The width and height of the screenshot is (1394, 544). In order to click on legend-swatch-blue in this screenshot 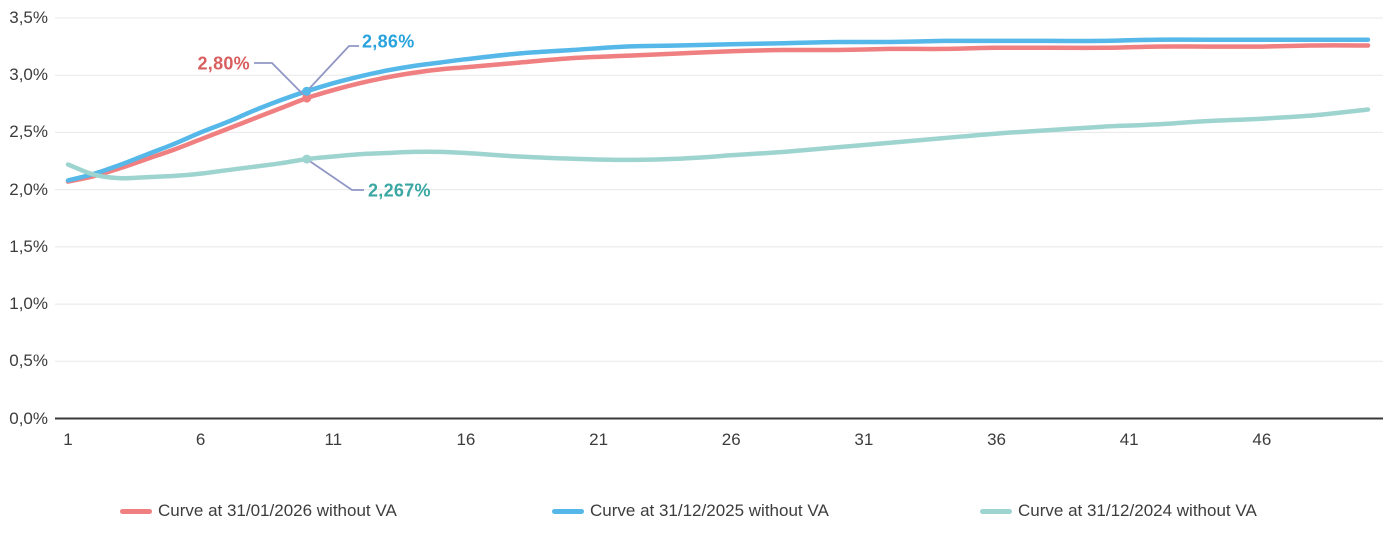, I will do `click(568, 511)`.